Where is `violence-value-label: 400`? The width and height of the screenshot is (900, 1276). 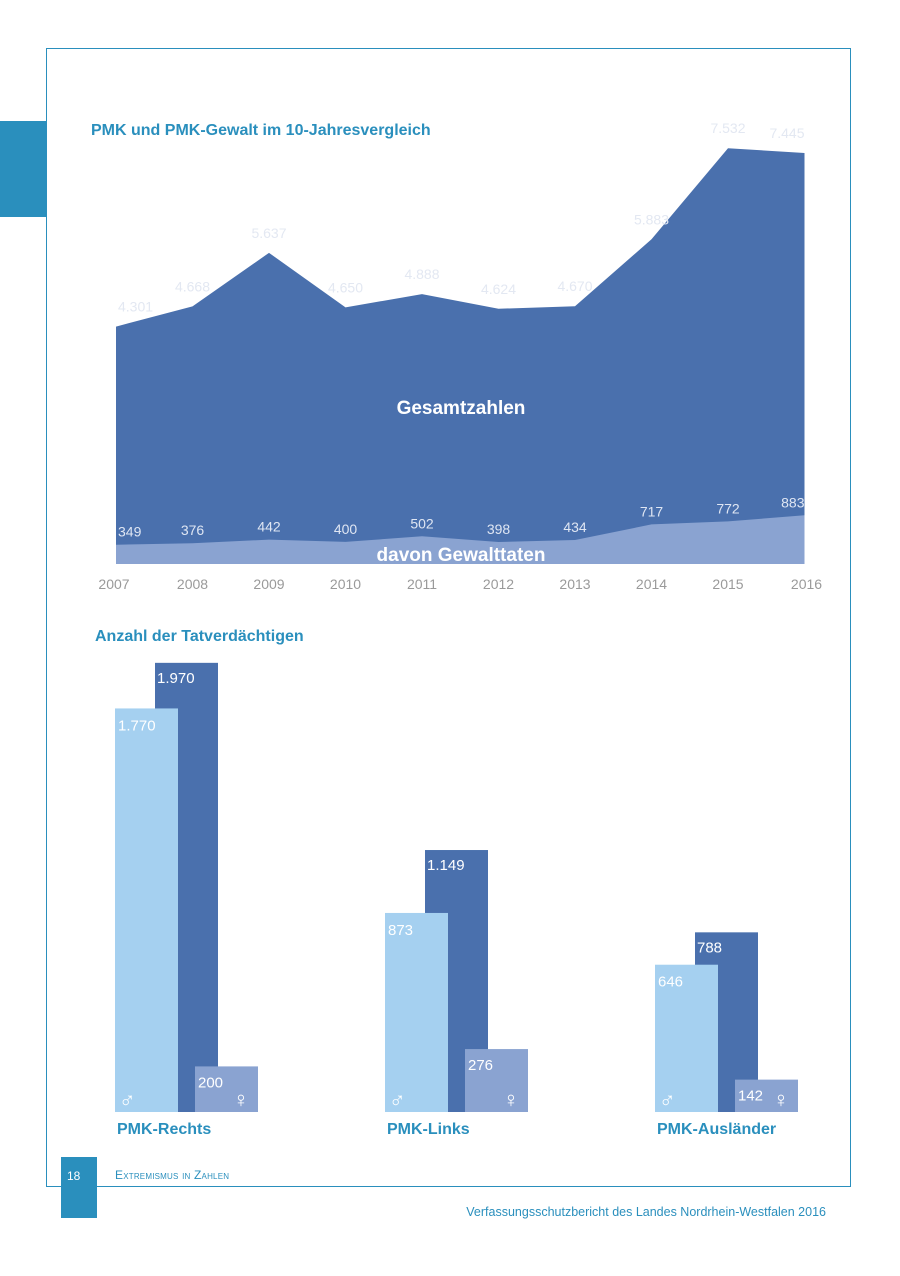 violence-value-label: 400 is located at coordinates (346, 529).